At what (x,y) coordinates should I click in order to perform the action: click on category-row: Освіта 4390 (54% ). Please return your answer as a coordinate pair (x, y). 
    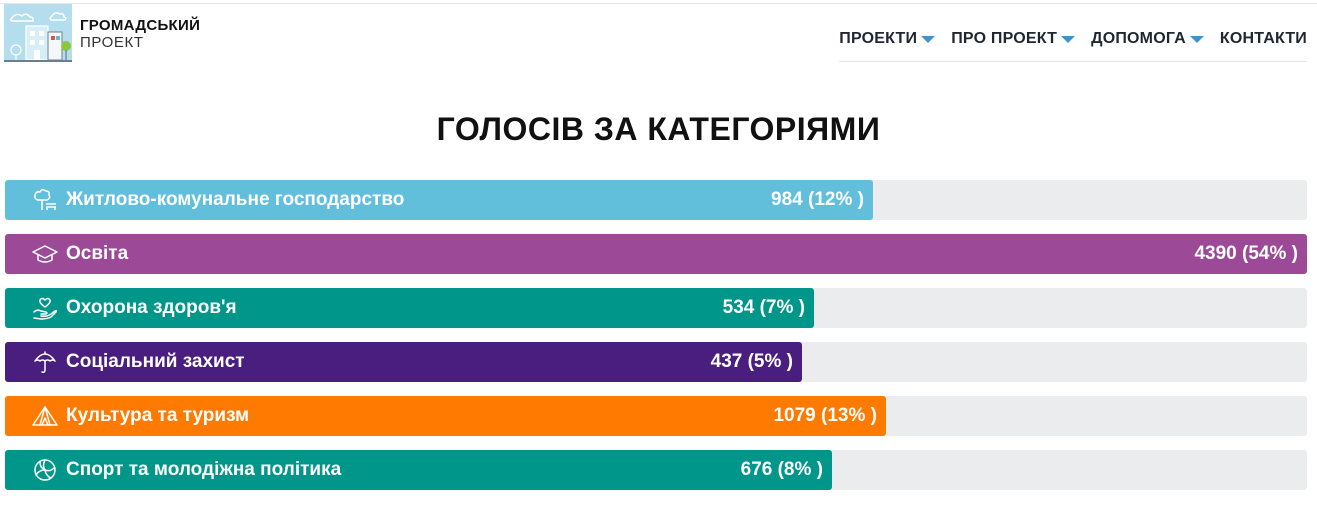
    Looking at the image, I should click on (656, 254).